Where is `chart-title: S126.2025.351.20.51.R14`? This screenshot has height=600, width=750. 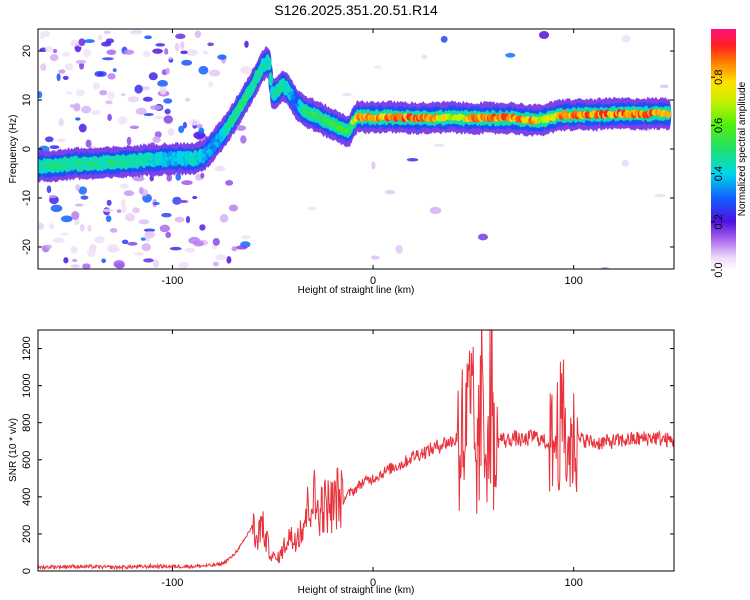 chart-title: S126.2025.351.20.51.R14 is located at coordinates (356, 10).